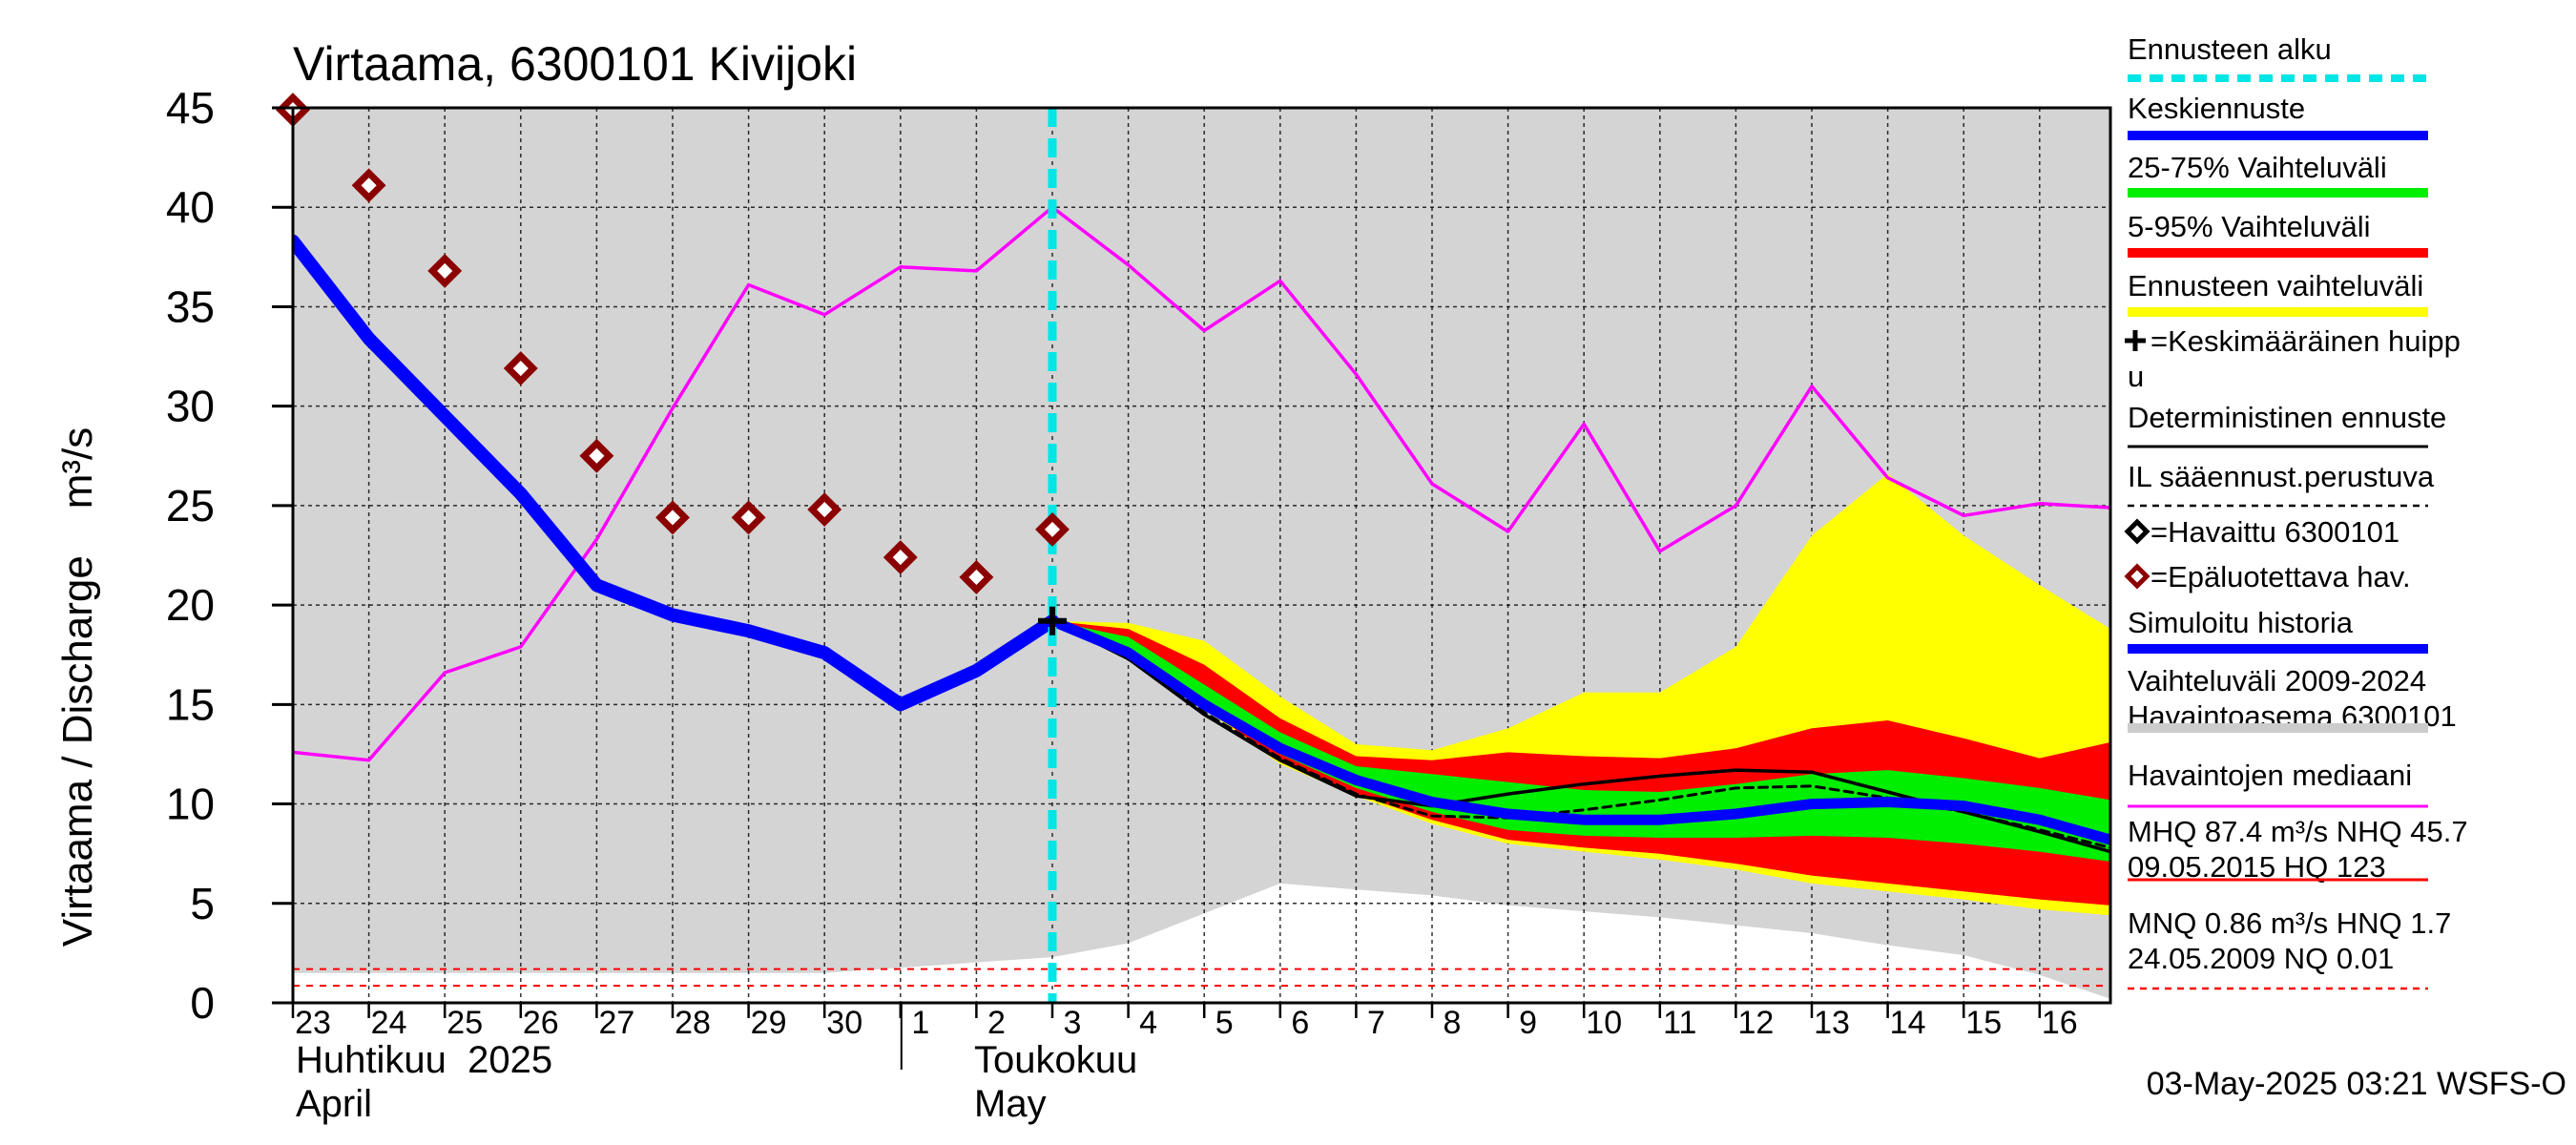 This screenshot has height=1145, width=2576. Describe the element at coordinates (541, 1023) in the screenshot. I see `x-tick-label: 26` at that location.